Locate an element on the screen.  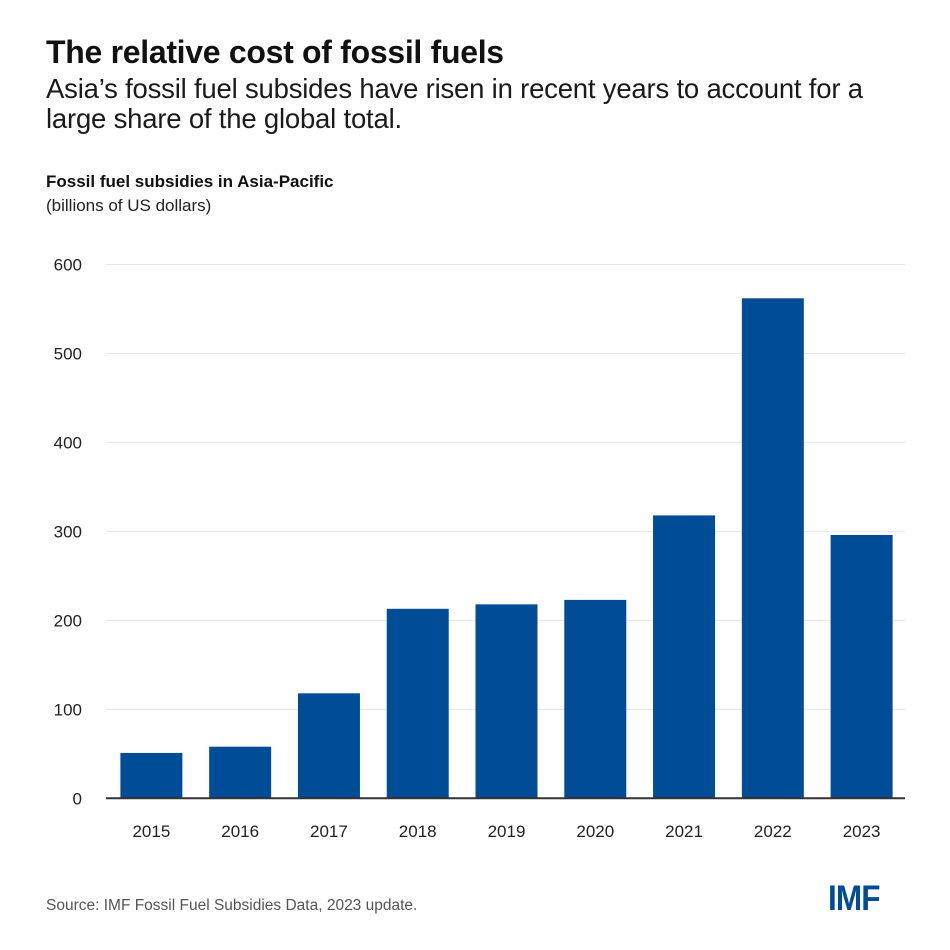
x-axis-ticks: 2015 2016 2017 2018 2019 2020 2021 2022 2023 is located at coordinates (506, 831).